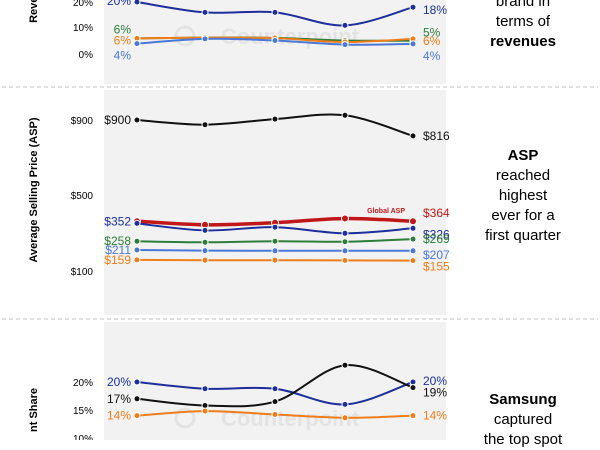 This screenshot has height=450, width=600. Describe the element at coordinates (82, 121) in the screenshot. I see `y-tick-label: $900` at that location.